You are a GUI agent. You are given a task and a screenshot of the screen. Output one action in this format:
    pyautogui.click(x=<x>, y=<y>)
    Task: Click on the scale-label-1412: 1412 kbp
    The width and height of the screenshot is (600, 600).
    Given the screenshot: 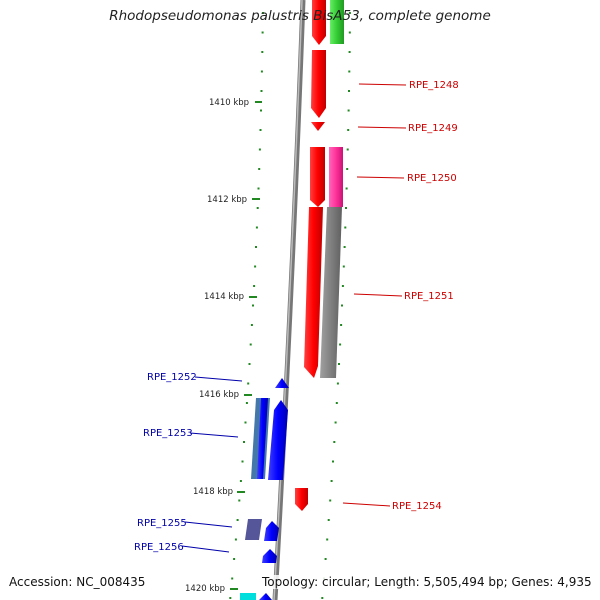 What is the action you would take?
    pyautogui.click(x=227, y=200)
    